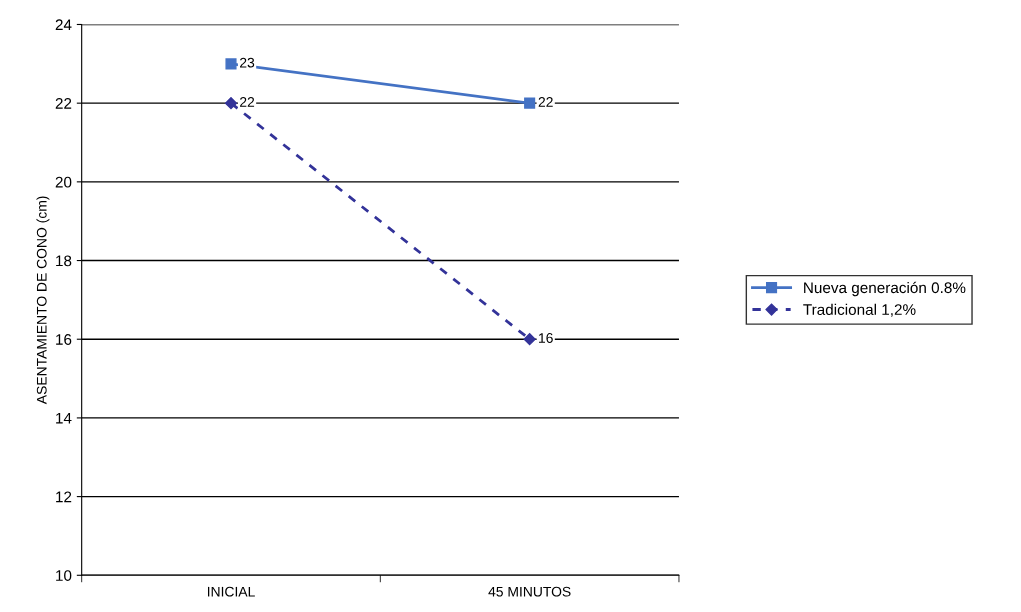 Image resolution: width=1021 pixels, height=612 pixels. Describe the element at coordinates (63, 182) in the screenshot. I see `y-tick-label: 20` at that location.